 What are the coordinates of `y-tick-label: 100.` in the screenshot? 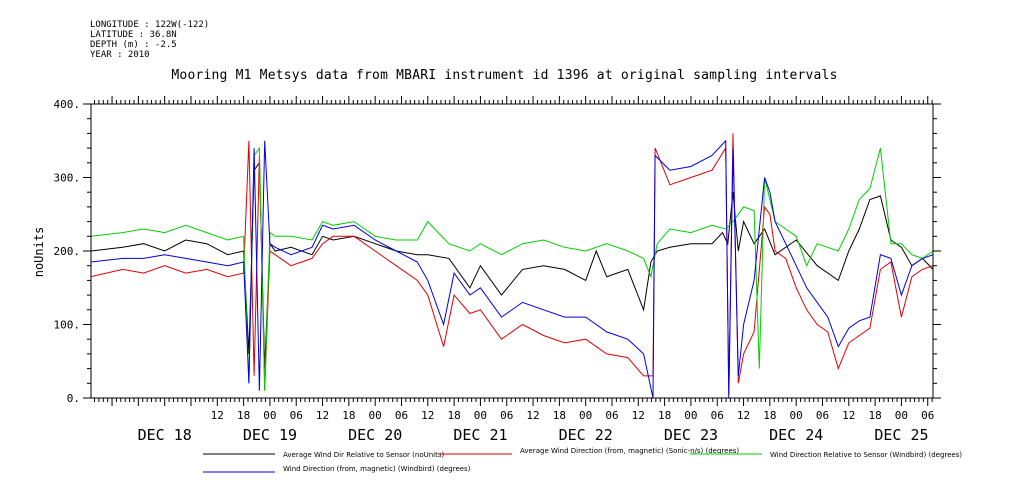 It's located at (67, 325).